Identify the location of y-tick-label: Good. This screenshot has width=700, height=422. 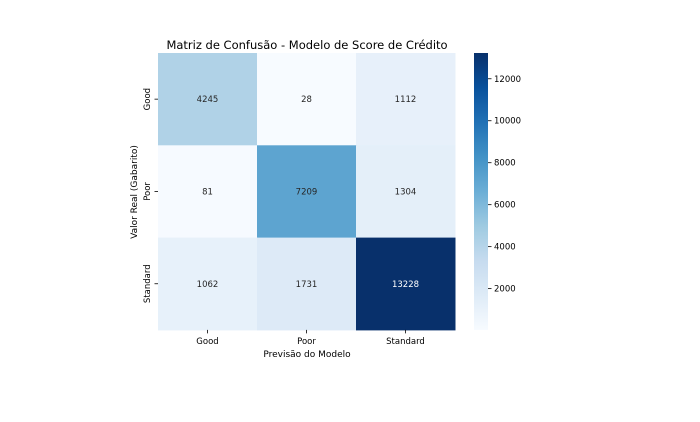
(148, 99).